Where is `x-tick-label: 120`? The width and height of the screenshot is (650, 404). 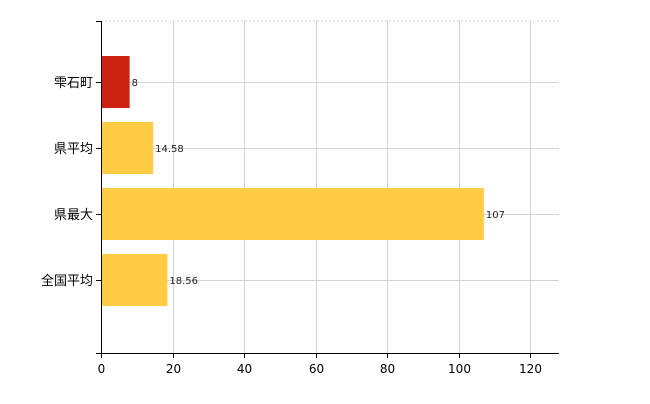
x-tick-label: 120 is located at coordinates (530, 369).